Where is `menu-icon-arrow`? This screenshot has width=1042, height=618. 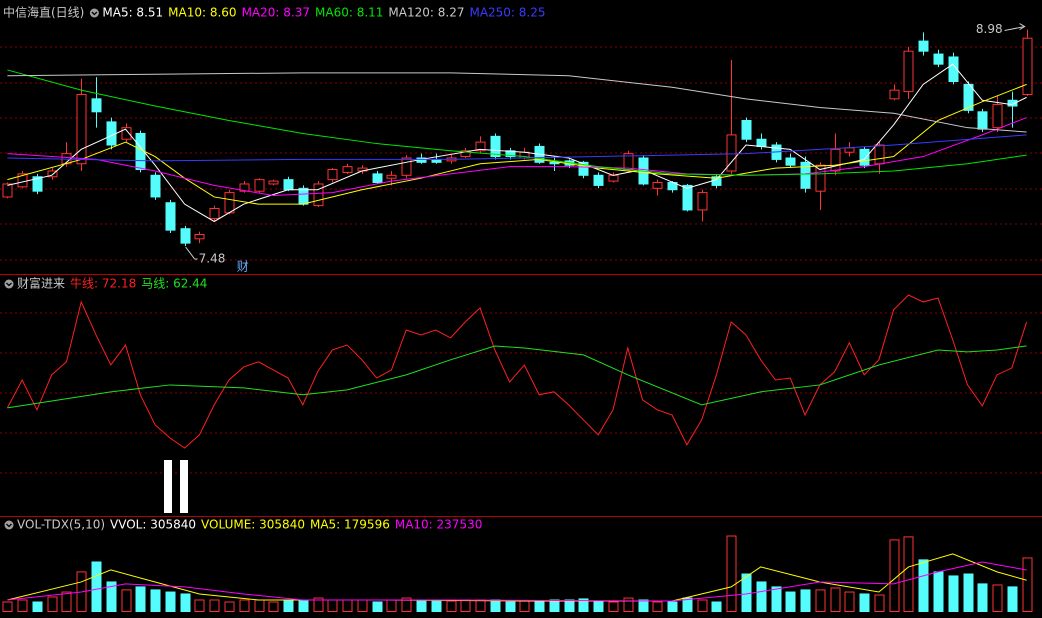
menu-icon-arrow is located at coordinates (94, 13).